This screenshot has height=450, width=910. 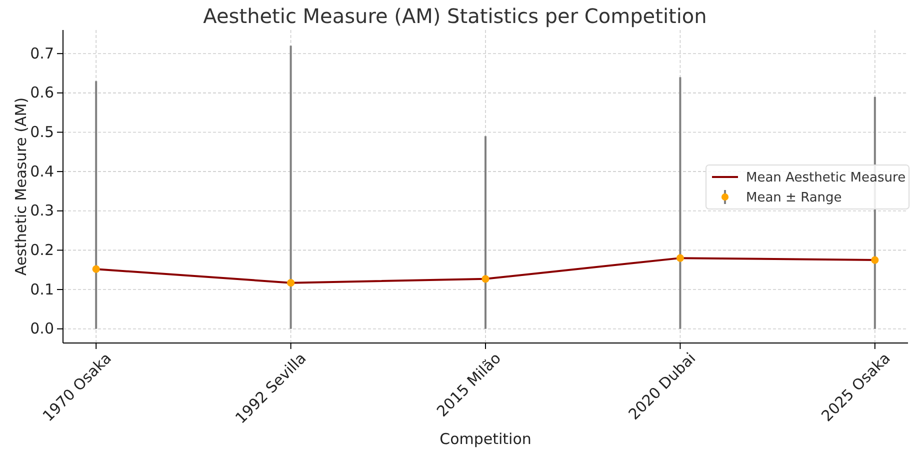 What do you see at coordinates (486, 439) in the screenshot?
I see `x-axis-title: Competition` at bounding box center [486, 439].